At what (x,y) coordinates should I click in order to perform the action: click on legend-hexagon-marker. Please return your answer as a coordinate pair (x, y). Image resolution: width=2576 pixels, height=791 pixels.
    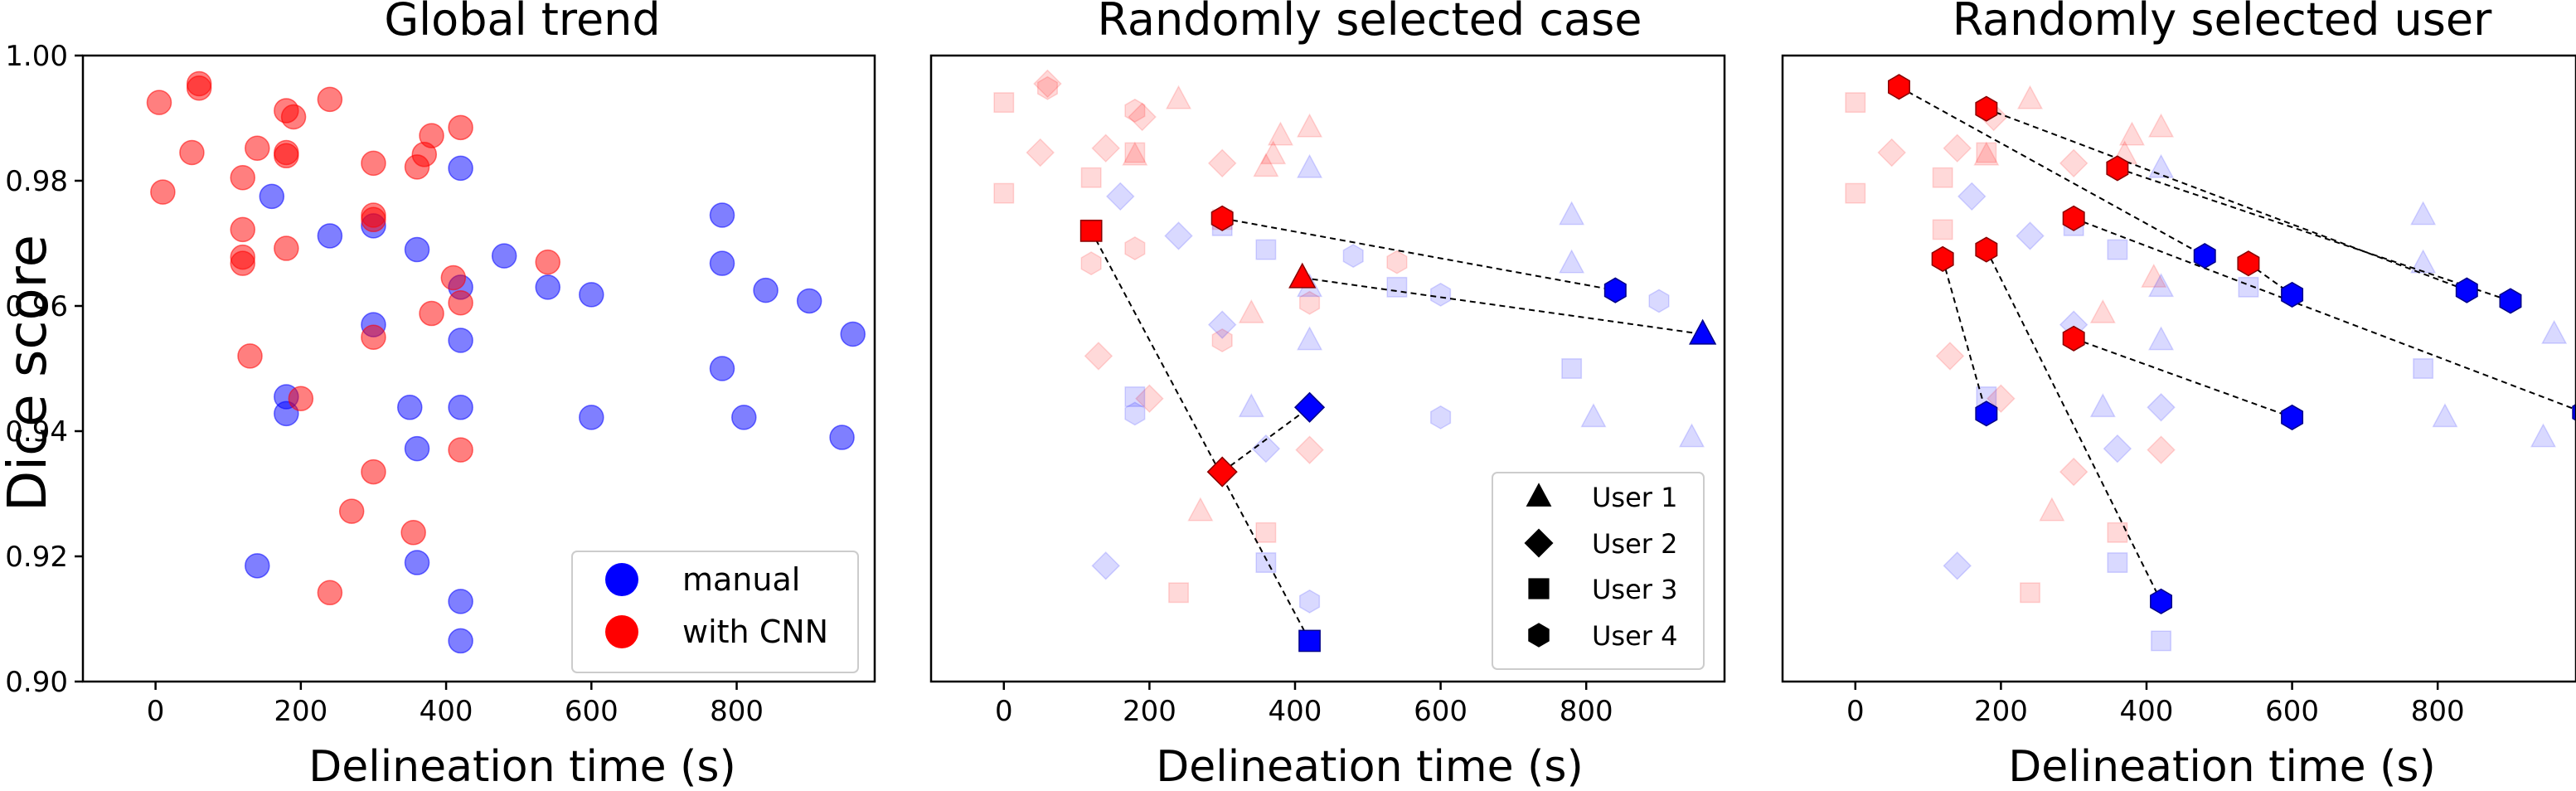
    Looking at the image, I should click on (1539, 635).